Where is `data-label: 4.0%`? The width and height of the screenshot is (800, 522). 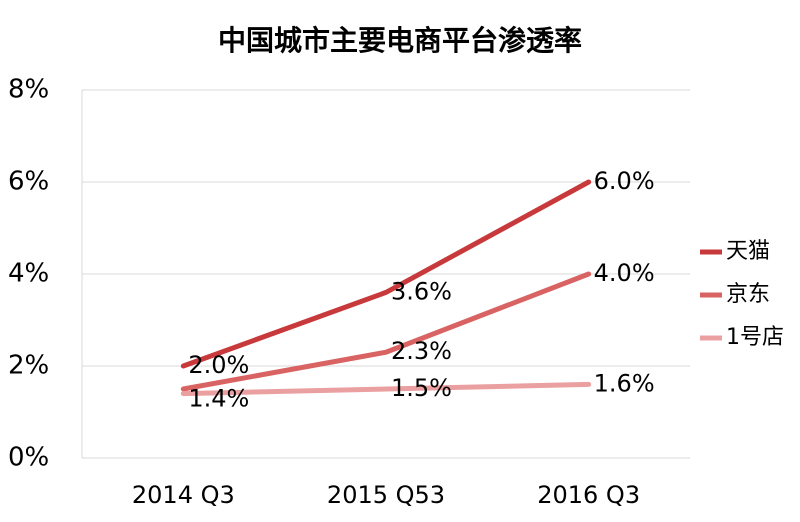
data-label: 4.0% is located at coordinates (624, 273).